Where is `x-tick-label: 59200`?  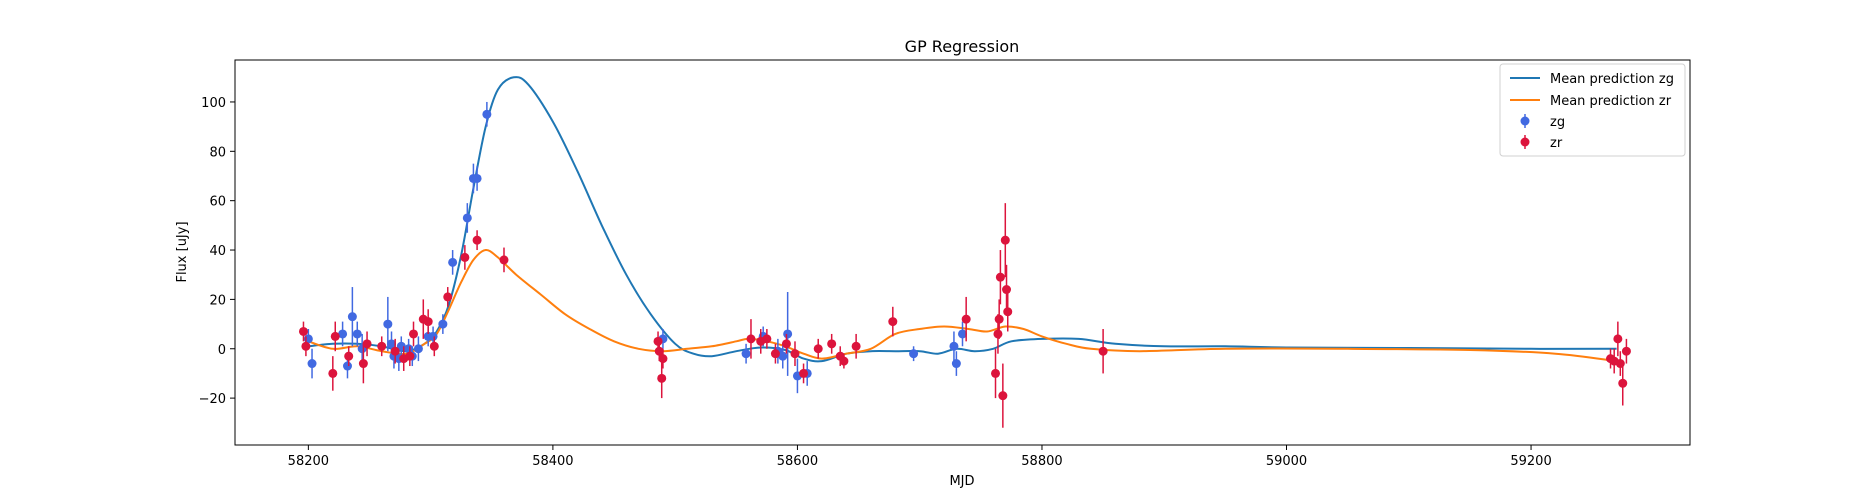 x-tick-label: 59200 is located at coordinates (1530, 461).